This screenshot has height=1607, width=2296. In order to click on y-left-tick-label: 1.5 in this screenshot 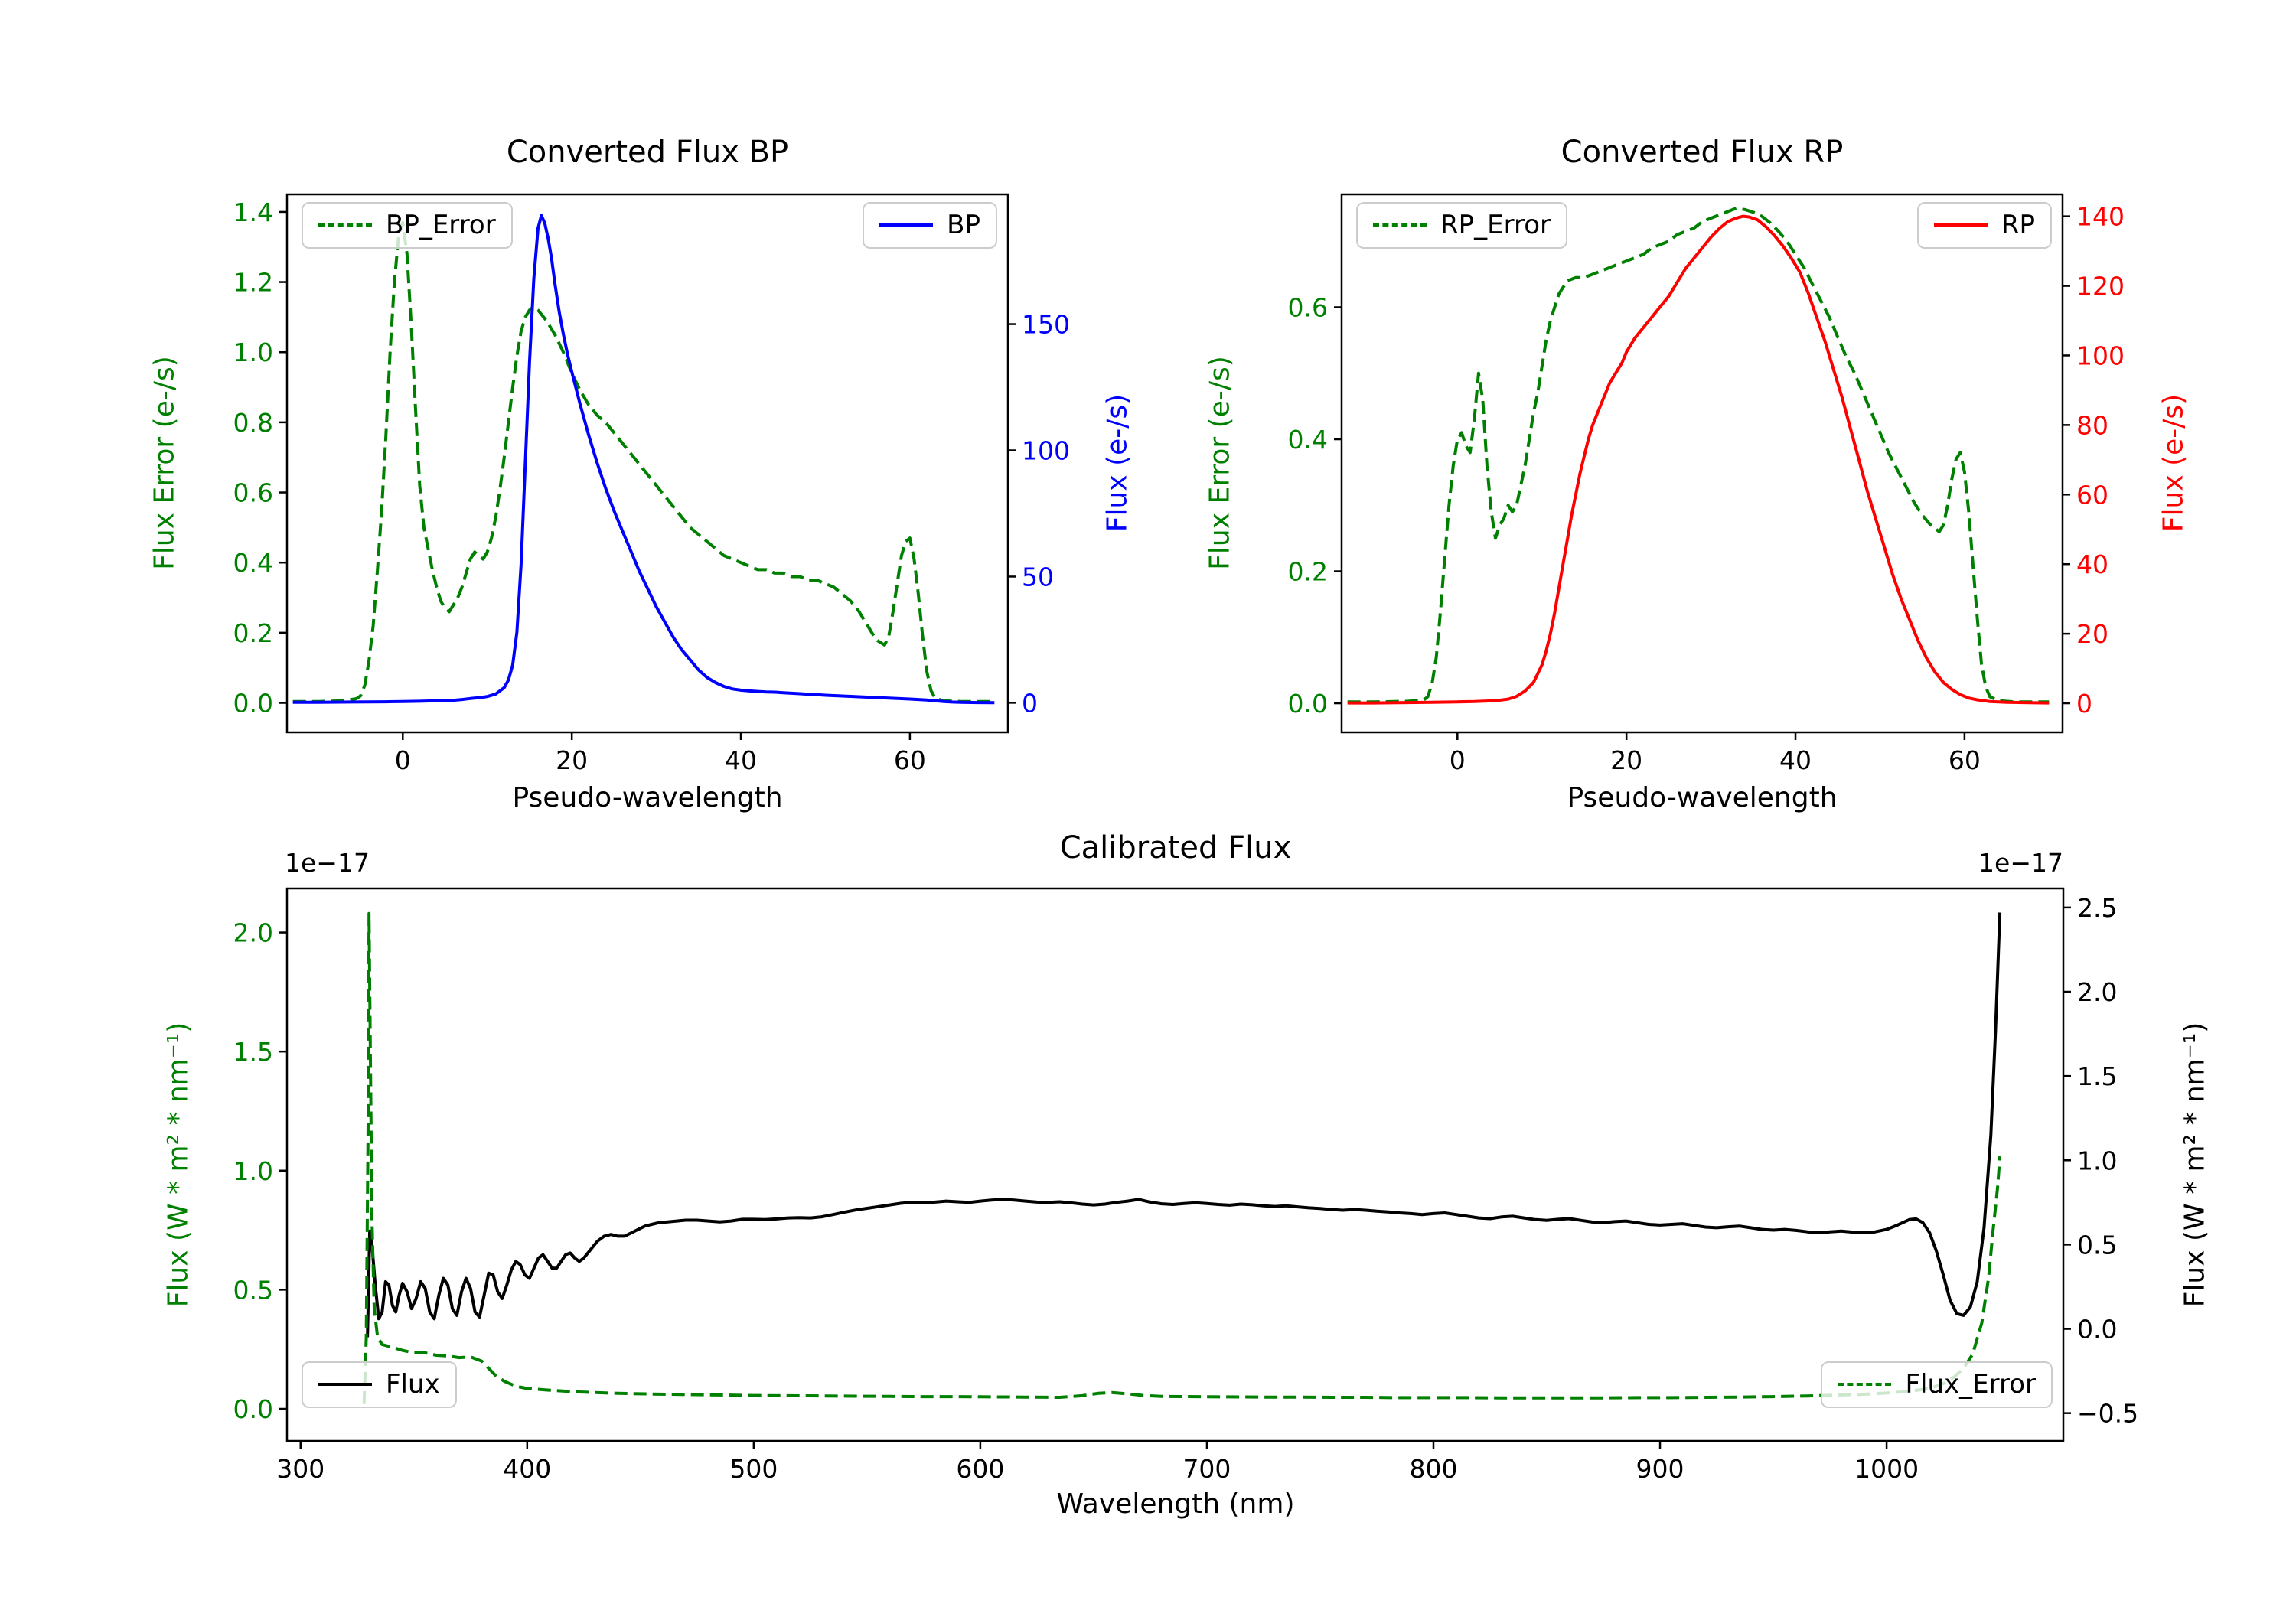, I will do `click(253, 1052)`.